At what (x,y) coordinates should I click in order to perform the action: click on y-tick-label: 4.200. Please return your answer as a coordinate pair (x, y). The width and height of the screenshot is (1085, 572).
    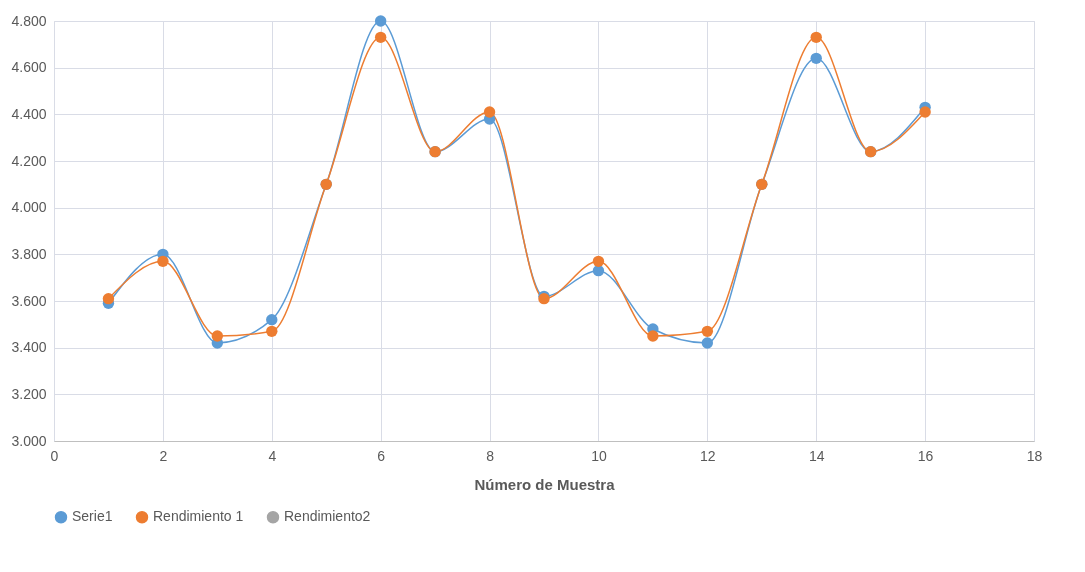
    Looking at the image, I should click on (29, 160).